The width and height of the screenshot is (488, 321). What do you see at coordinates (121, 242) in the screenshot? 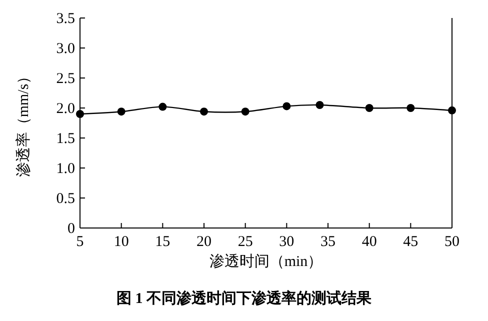
I see `x-tick-label: 10` at bounding box center [121, 242].